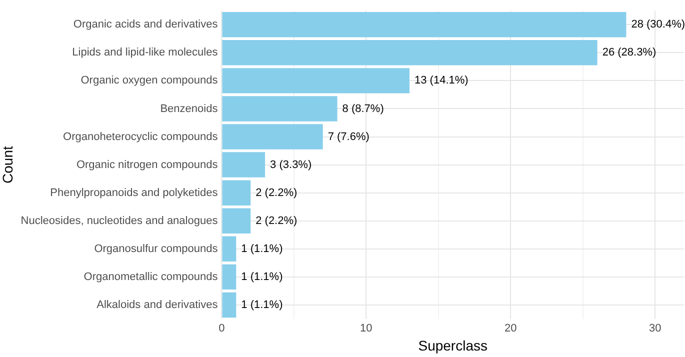 This screenshot has width=685, height=357. What do you see at coordinates (147, 164) in the screenshot?
I see `y-tick-label: Organic nitrogen compounds` at bounding box center [147, 164].